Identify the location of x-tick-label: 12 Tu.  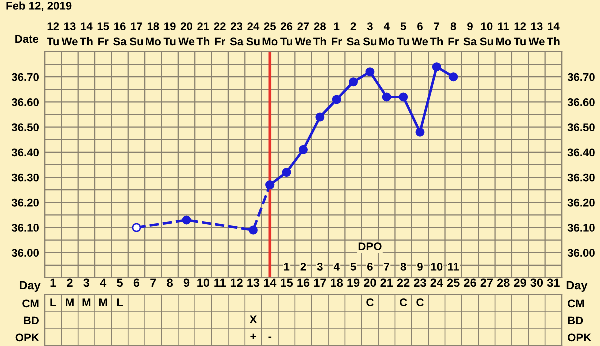
(520, 34).